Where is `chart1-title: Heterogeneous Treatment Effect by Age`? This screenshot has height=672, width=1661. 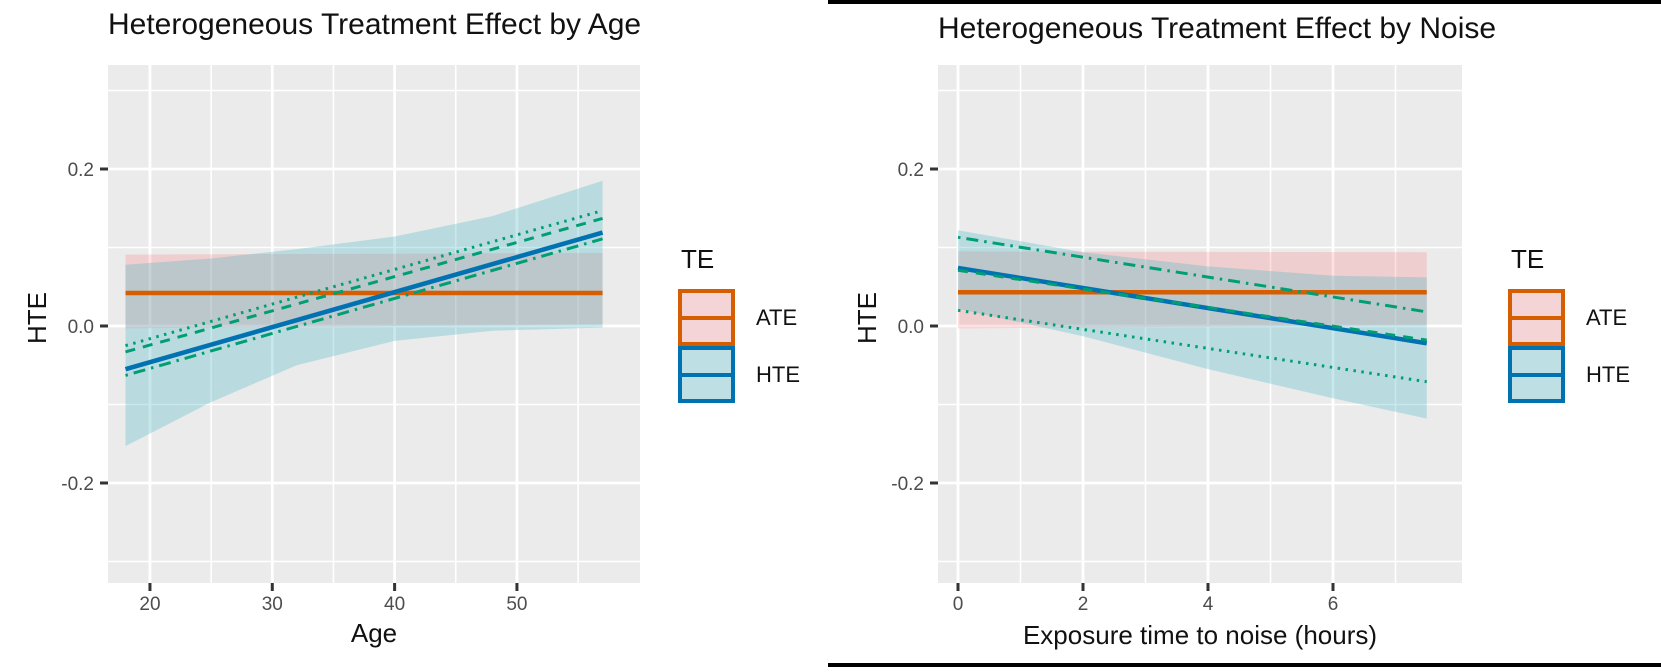 chart1-title: Heterogeneous Treatment Effect by Age is located at coordinates (375, 24).